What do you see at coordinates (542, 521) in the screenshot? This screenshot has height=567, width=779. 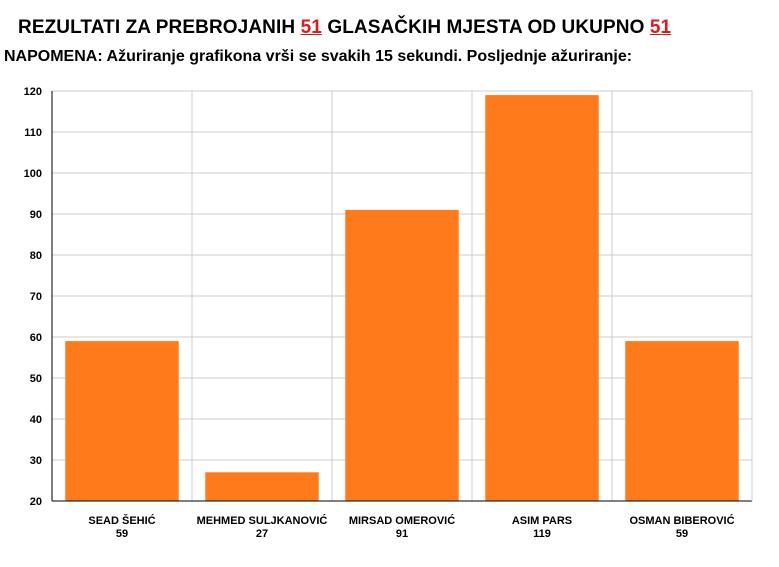 I see `x-category-label: ASIM PARS` at bounding box center [542, 521].